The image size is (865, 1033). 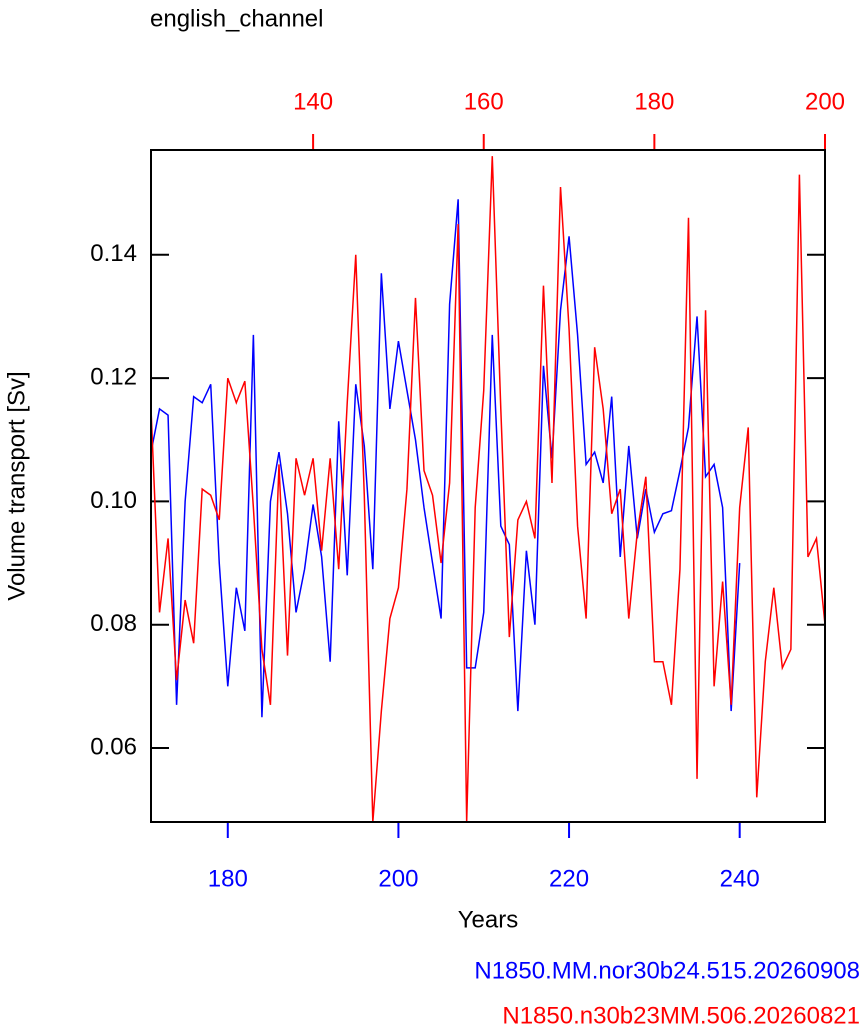 I want to click on x-tick-label: 180, so click(x=228, y=878).